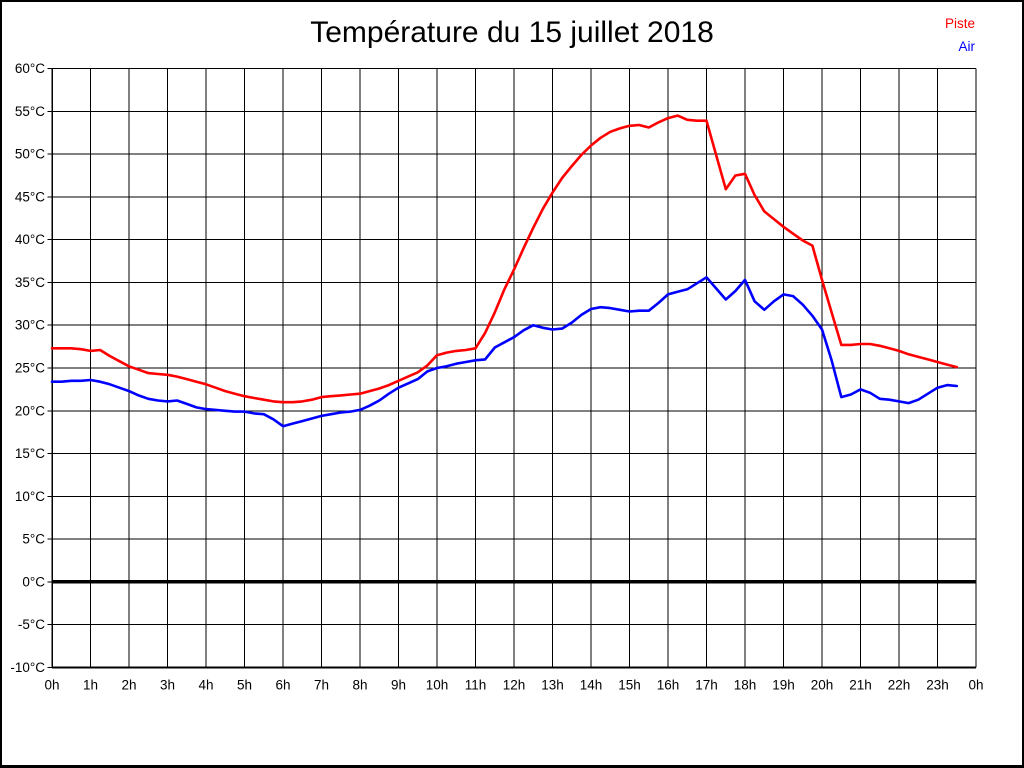 The width and height of the screenshot is (1024, 768). Describe the element at coordinates (30, 368) in the screenshot. I see `y-tick-label: 25°C` at that location.